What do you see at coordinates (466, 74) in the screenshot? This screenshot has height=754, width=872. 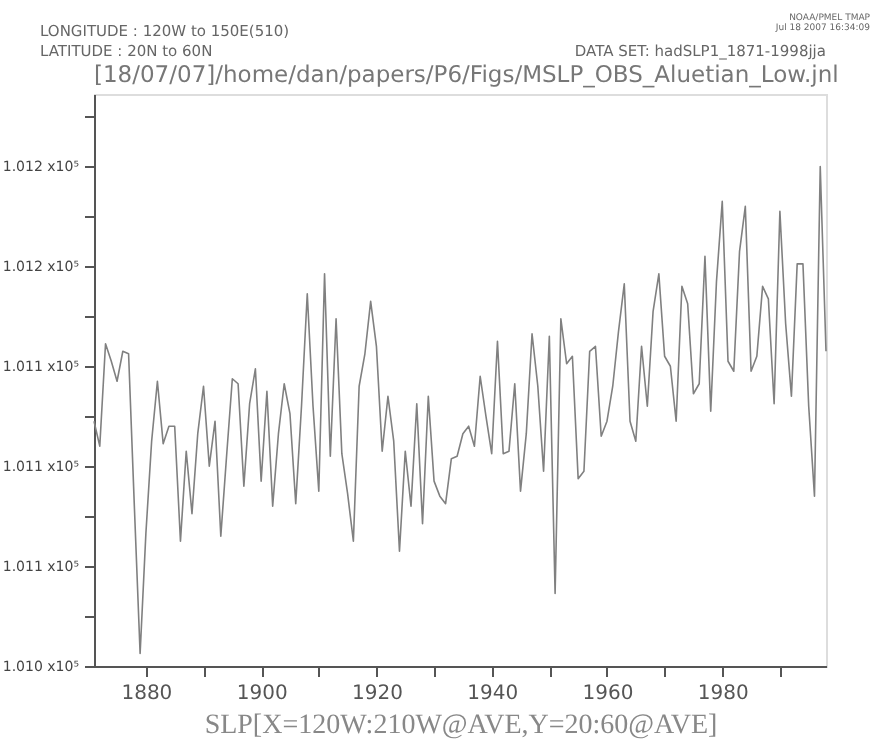 I see `chart-title: [18/07/07]/home/dan/papers/P6/Figs/MSLP_OBS_Aluetian_Low.jnl` at bounding box center [466, 74].